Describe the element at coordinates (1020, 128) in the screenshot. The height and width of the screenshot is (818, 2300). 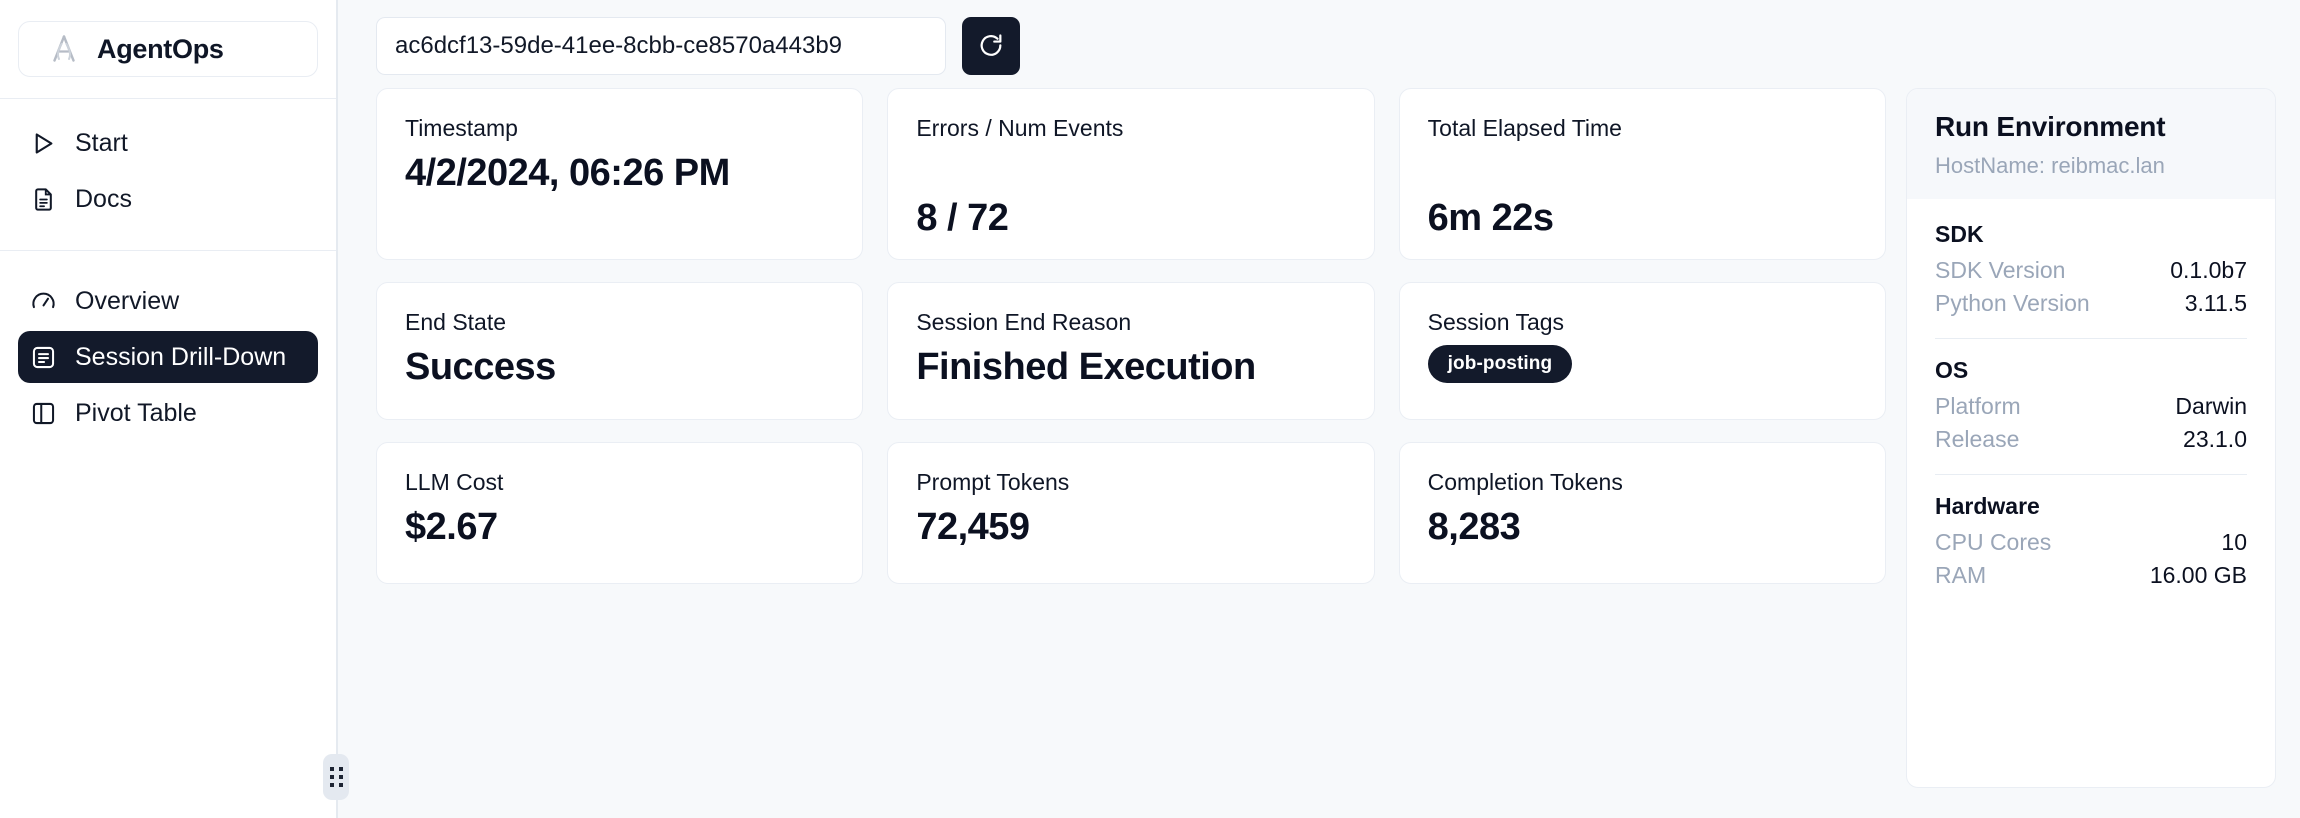
I see `card-errors-num-events-label: Errors / Num Events` at that location.